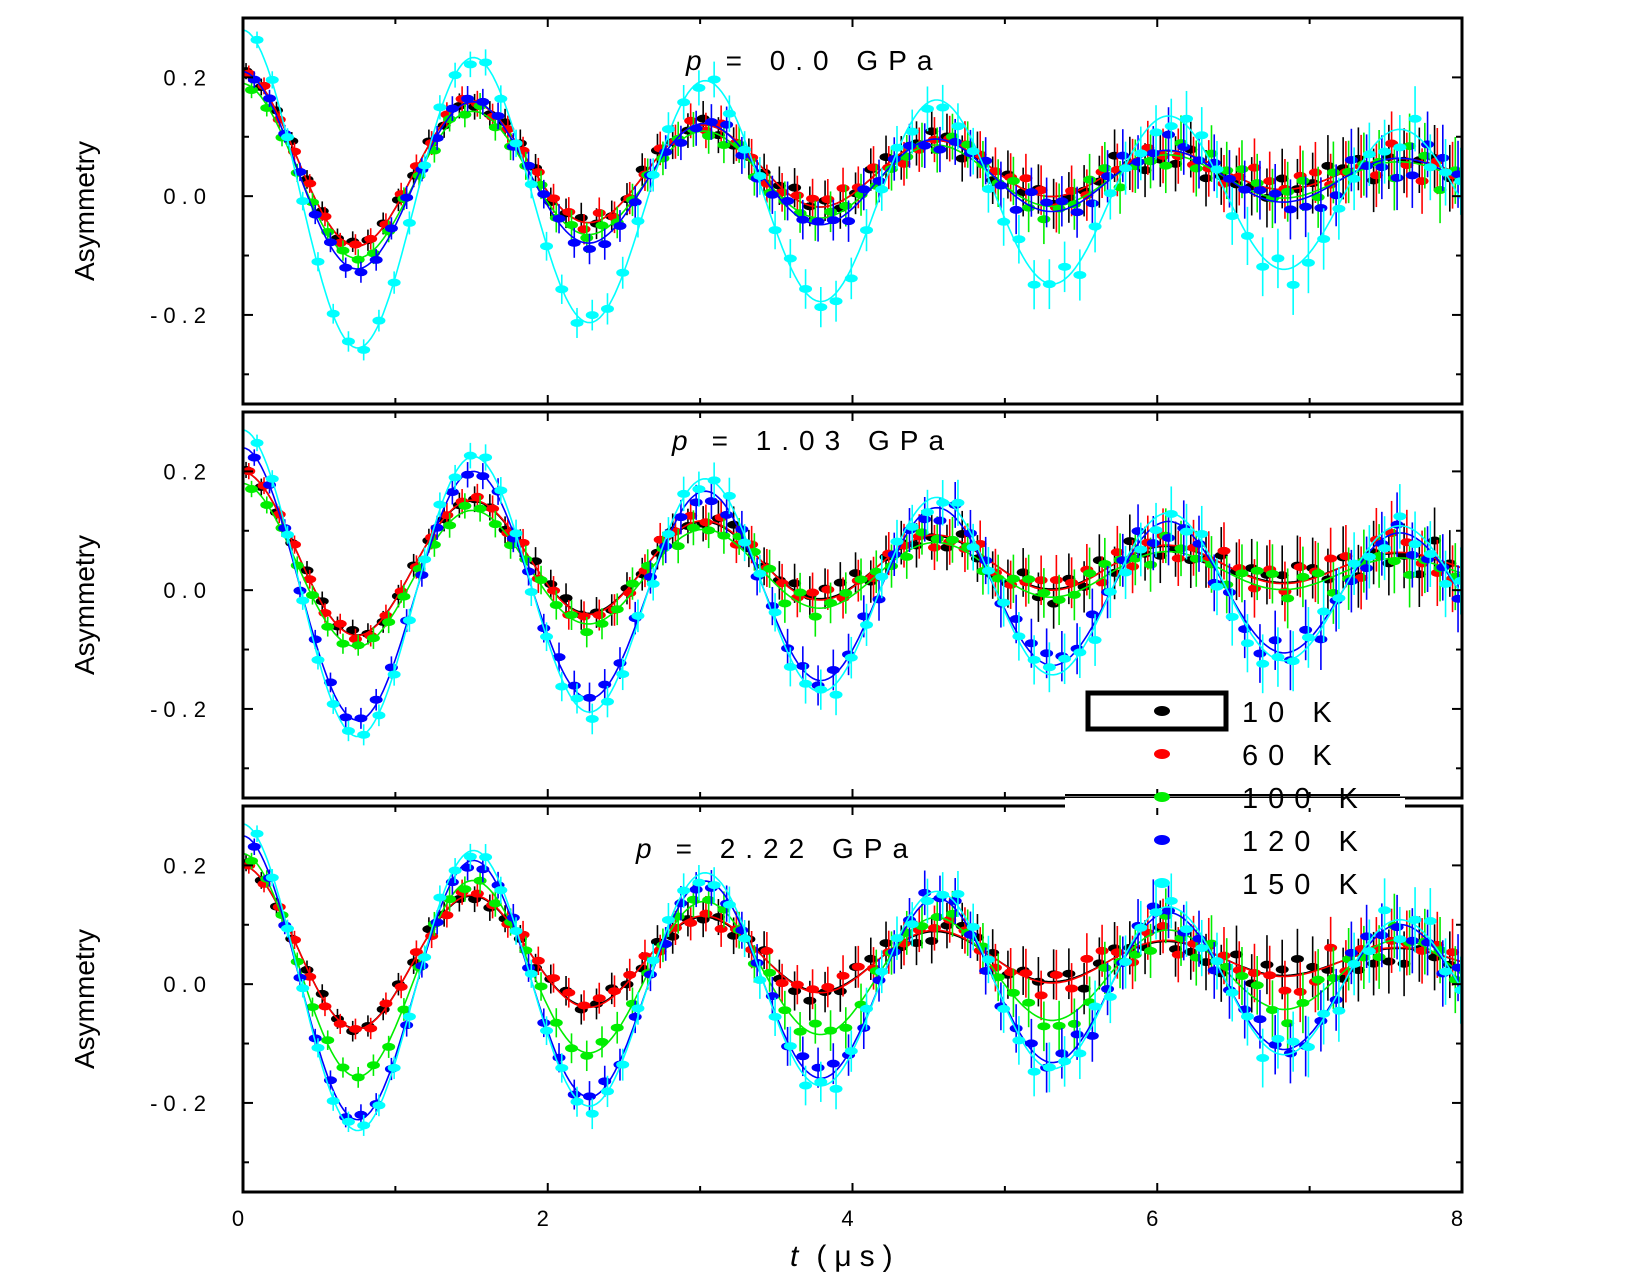 The image size is (1650, 1274). Describe the element at coordinates (1292, 756) in the screenshot. I see `legend-label: 60 K` at that location.